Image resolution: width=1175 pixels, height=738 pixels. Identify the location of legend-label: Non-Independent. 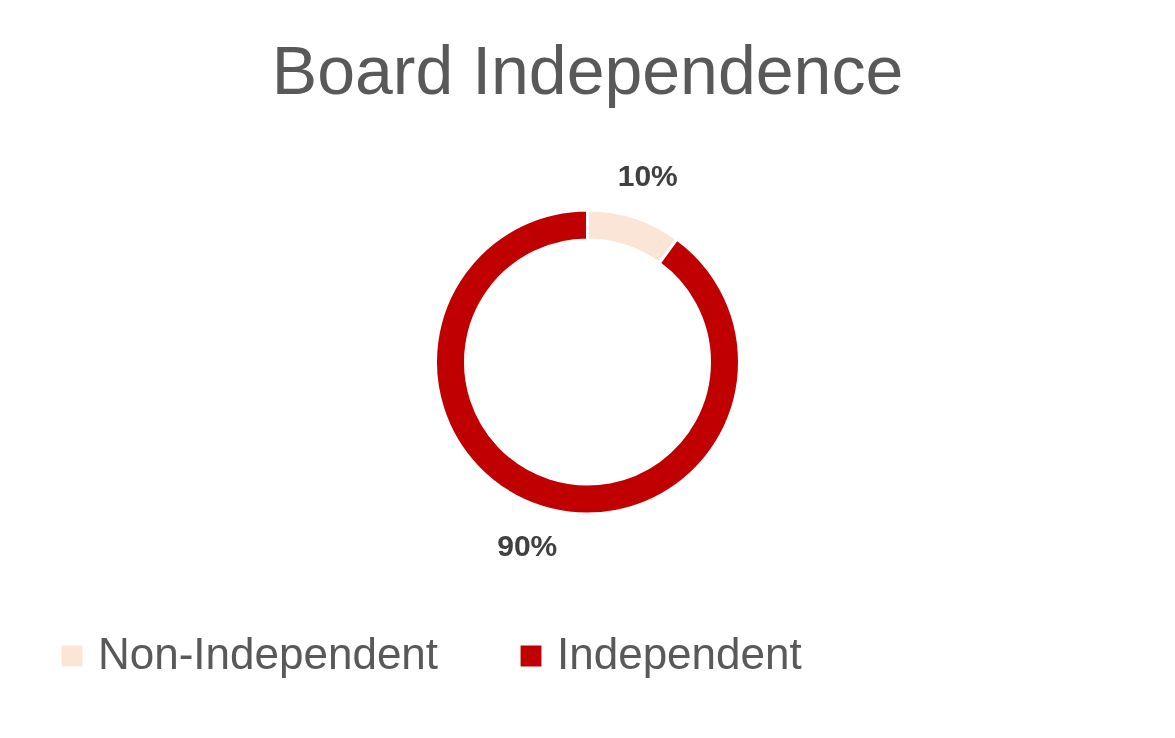
(268, 653).